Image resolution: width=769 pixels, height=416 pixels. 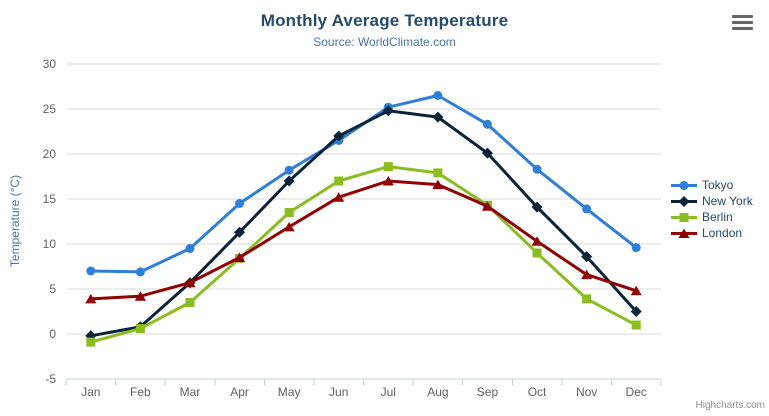 I want to click on x-axis-label: Feb, so click(x=140, y=392).